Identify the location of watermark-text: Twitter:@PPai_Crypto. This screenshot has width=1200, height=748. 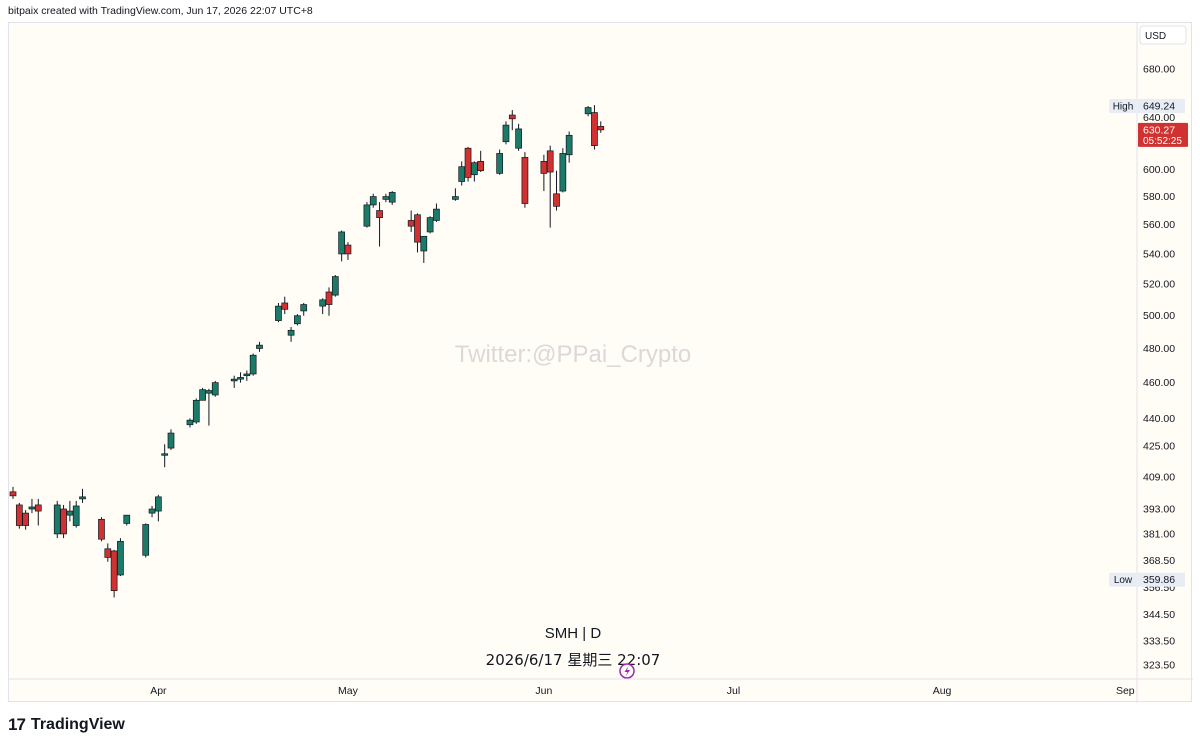
(573, 354).